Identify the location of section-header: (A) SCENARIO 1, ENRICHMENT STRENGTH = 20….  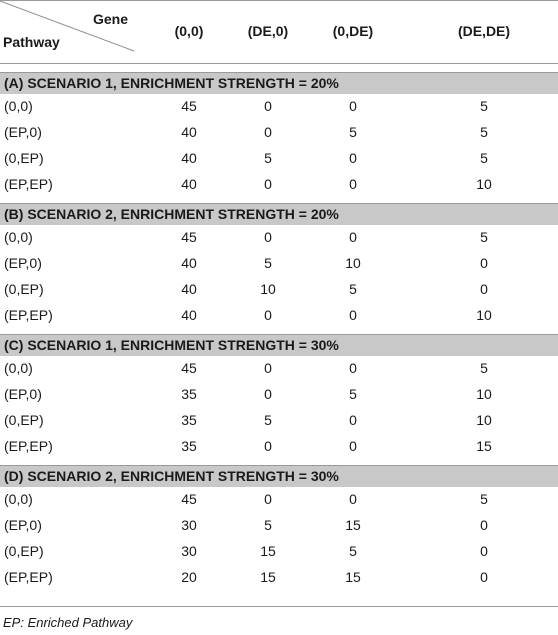
(279, 83).